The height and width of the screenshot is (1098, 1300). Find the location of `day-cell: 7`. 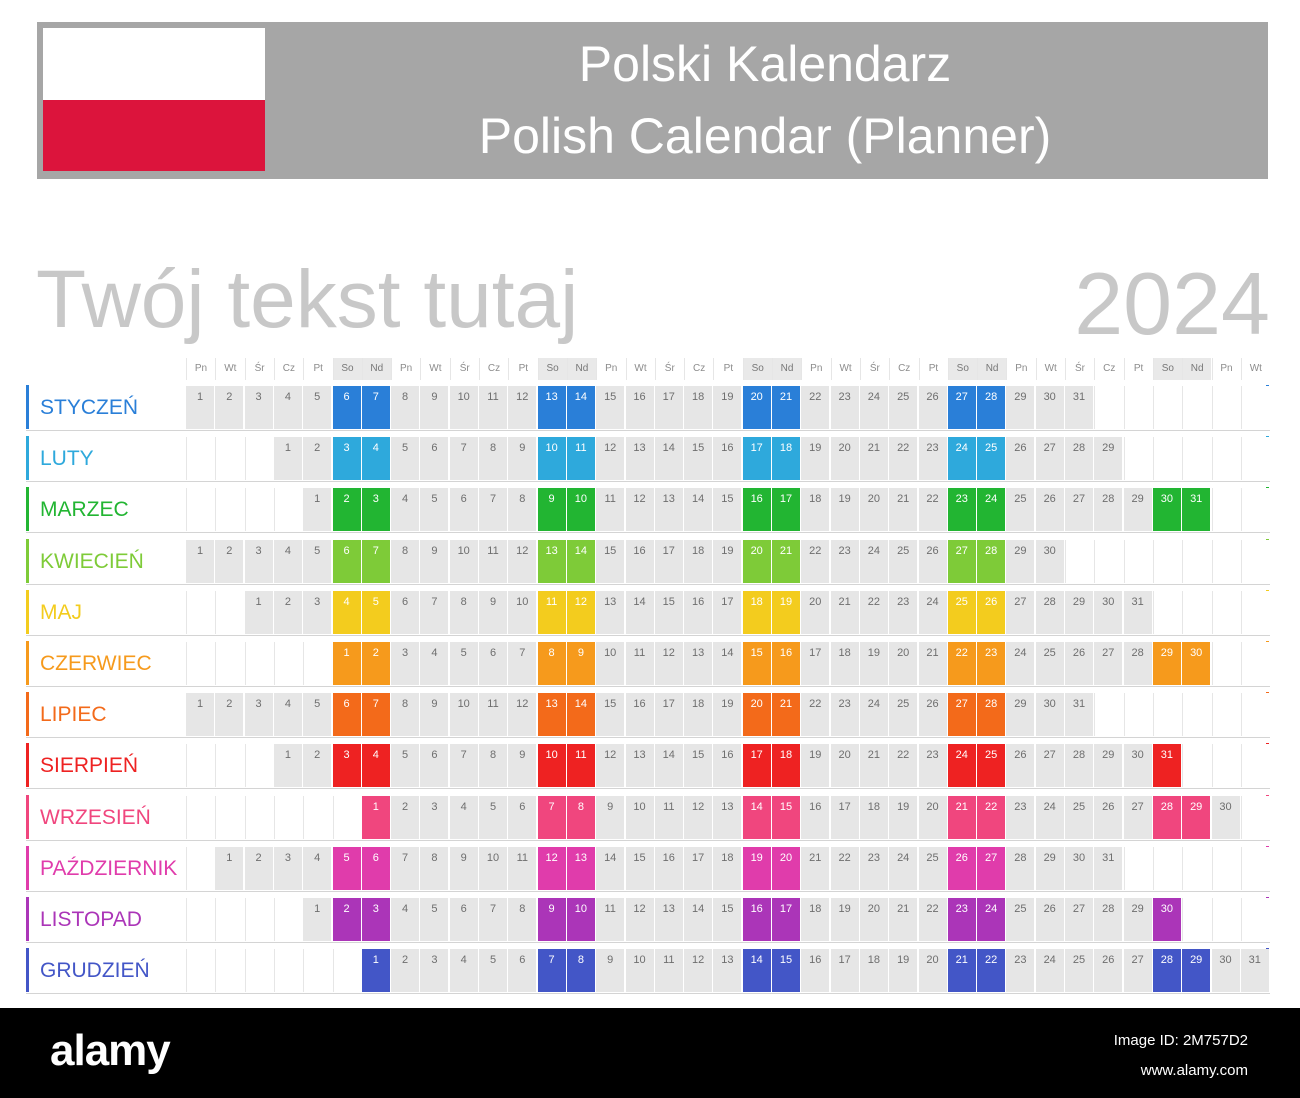

day-cell: 7 is located at coordinates (463, 766).